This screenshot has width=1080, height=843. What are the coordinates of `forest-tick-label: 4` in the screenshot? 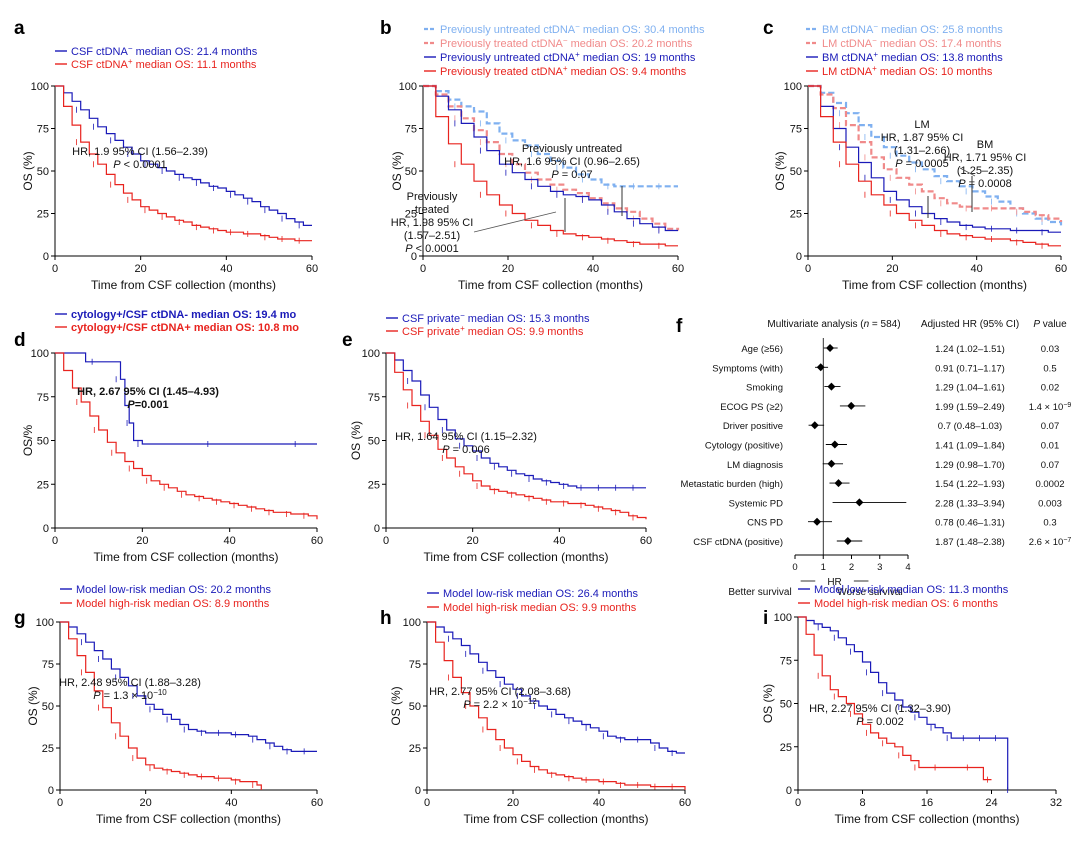 It's located at (907, 567).